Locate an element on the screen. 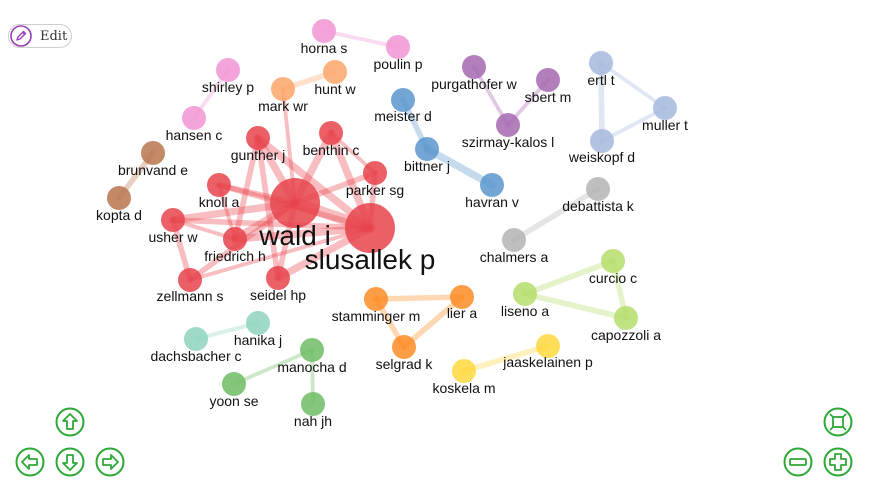  node-poulin: poulin p is located at coordinates (398, 53).